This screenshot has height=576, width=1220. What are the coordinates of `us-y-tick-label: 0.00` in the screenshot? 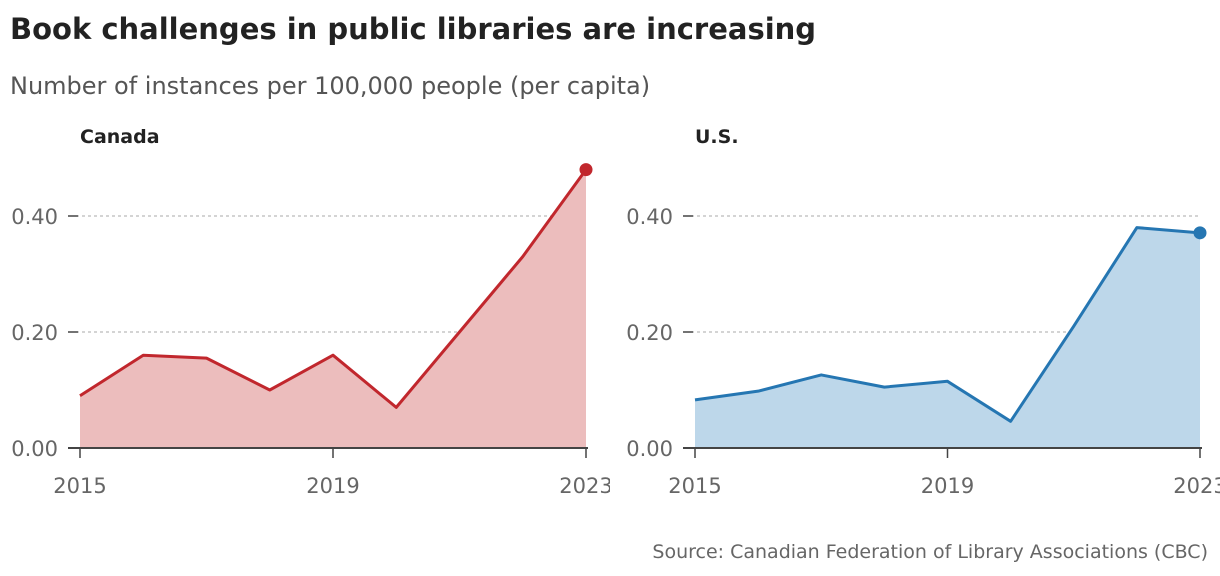 It's located at (649, 449).